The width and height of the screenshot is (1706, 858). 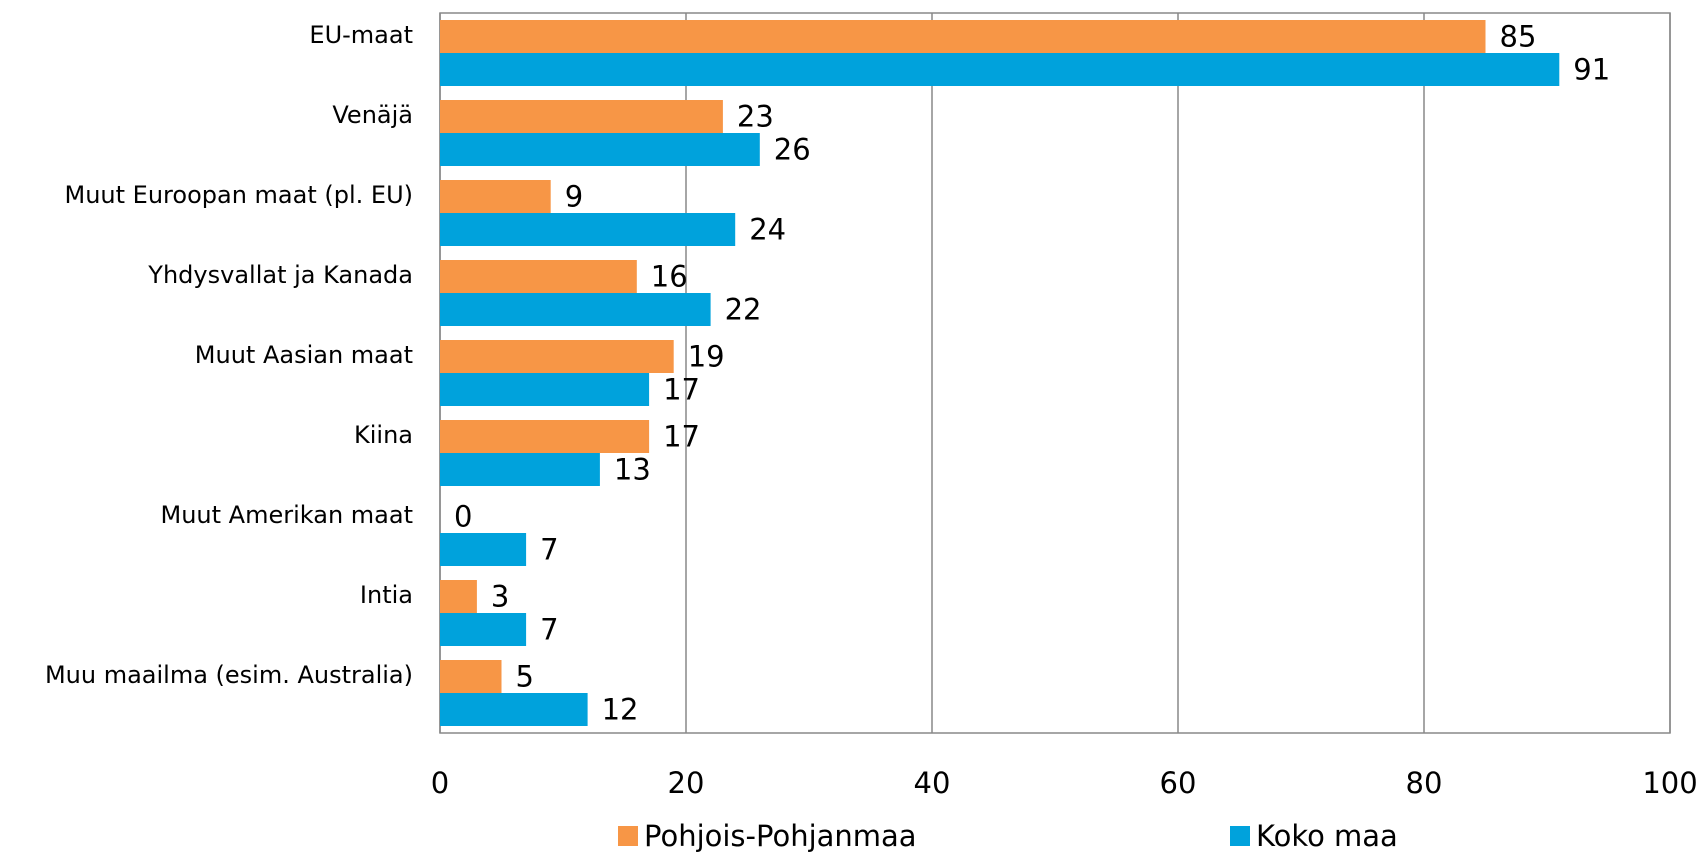 What do you see at coordinates (1424, 783) in the screenshot?
I see `x-tick-label: 80` at bounding box center [1424, 783].